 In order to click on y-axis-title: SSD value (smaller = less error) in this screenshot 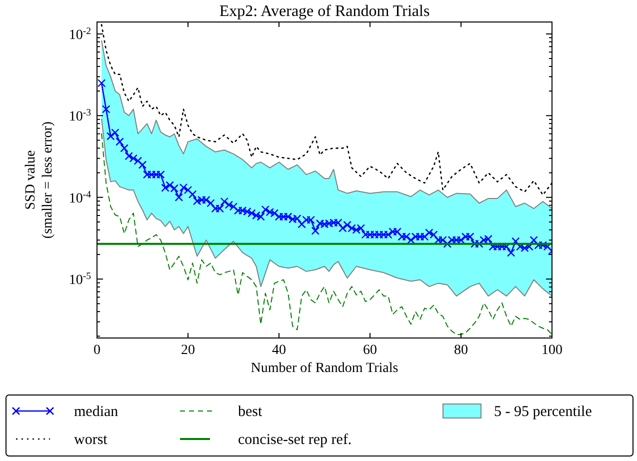, I will do `click(40, 180)`.